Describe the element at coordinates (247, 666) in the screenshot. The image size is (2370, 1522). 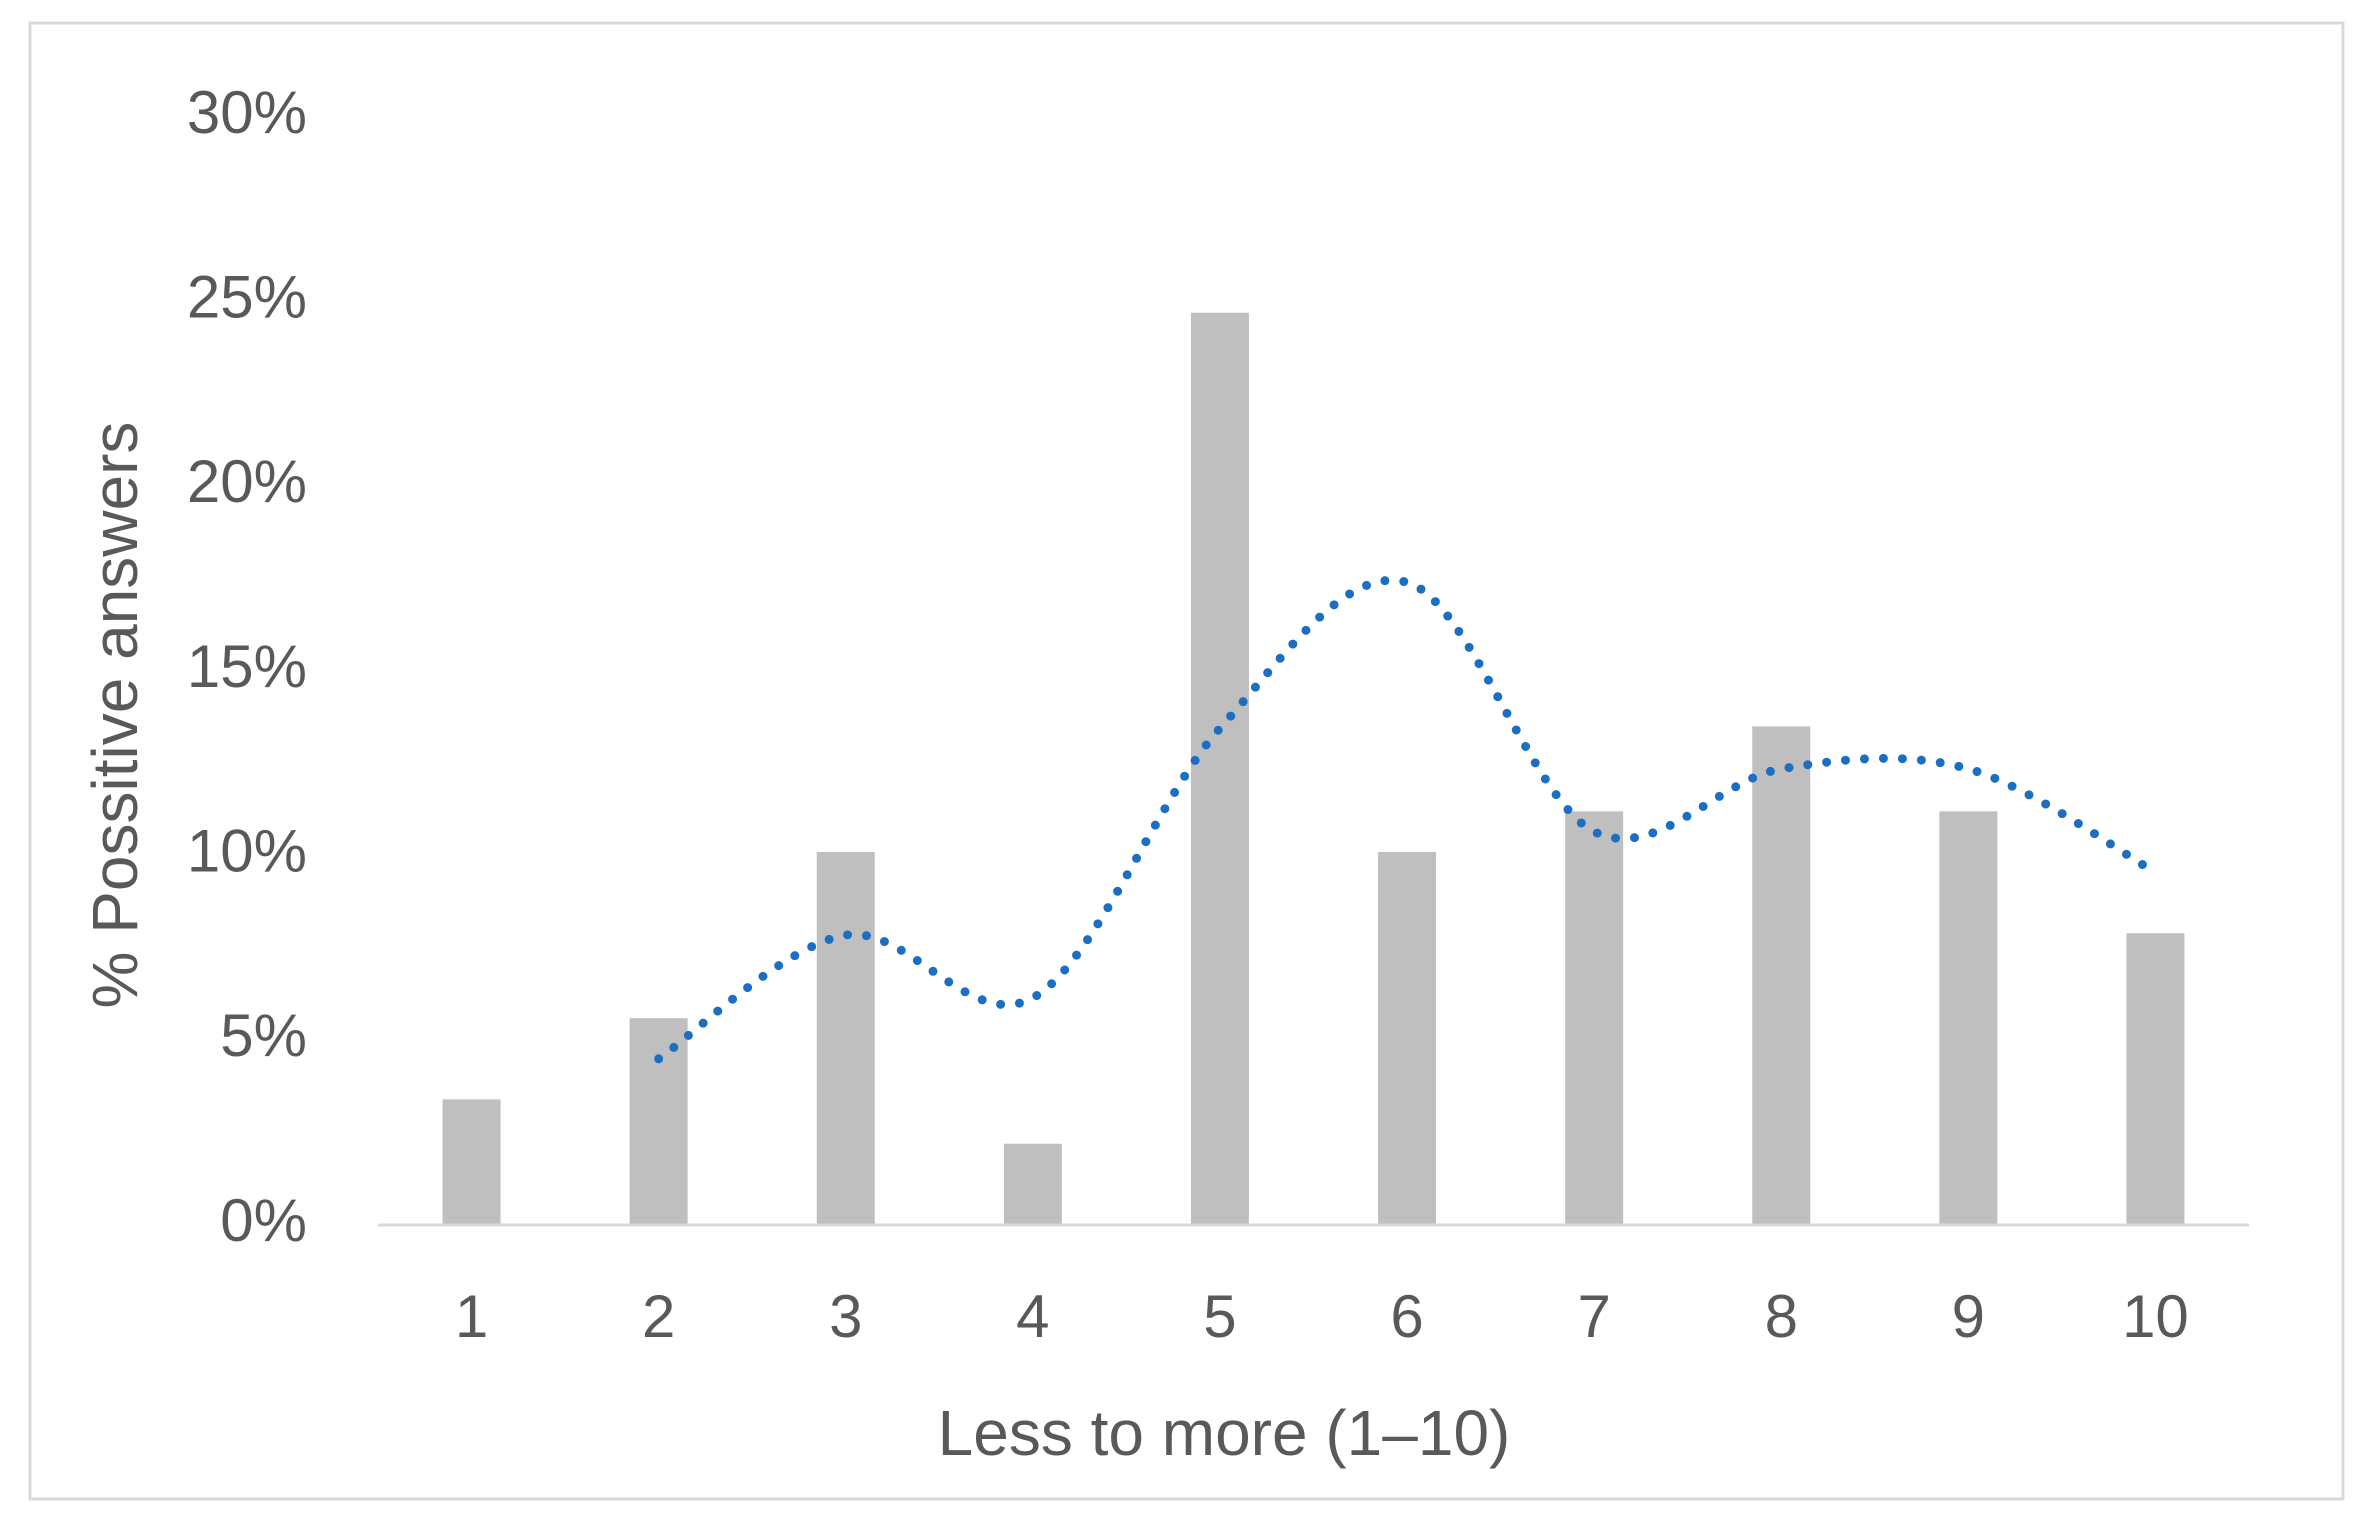
I see `y-tick-label: 15%` at that location.